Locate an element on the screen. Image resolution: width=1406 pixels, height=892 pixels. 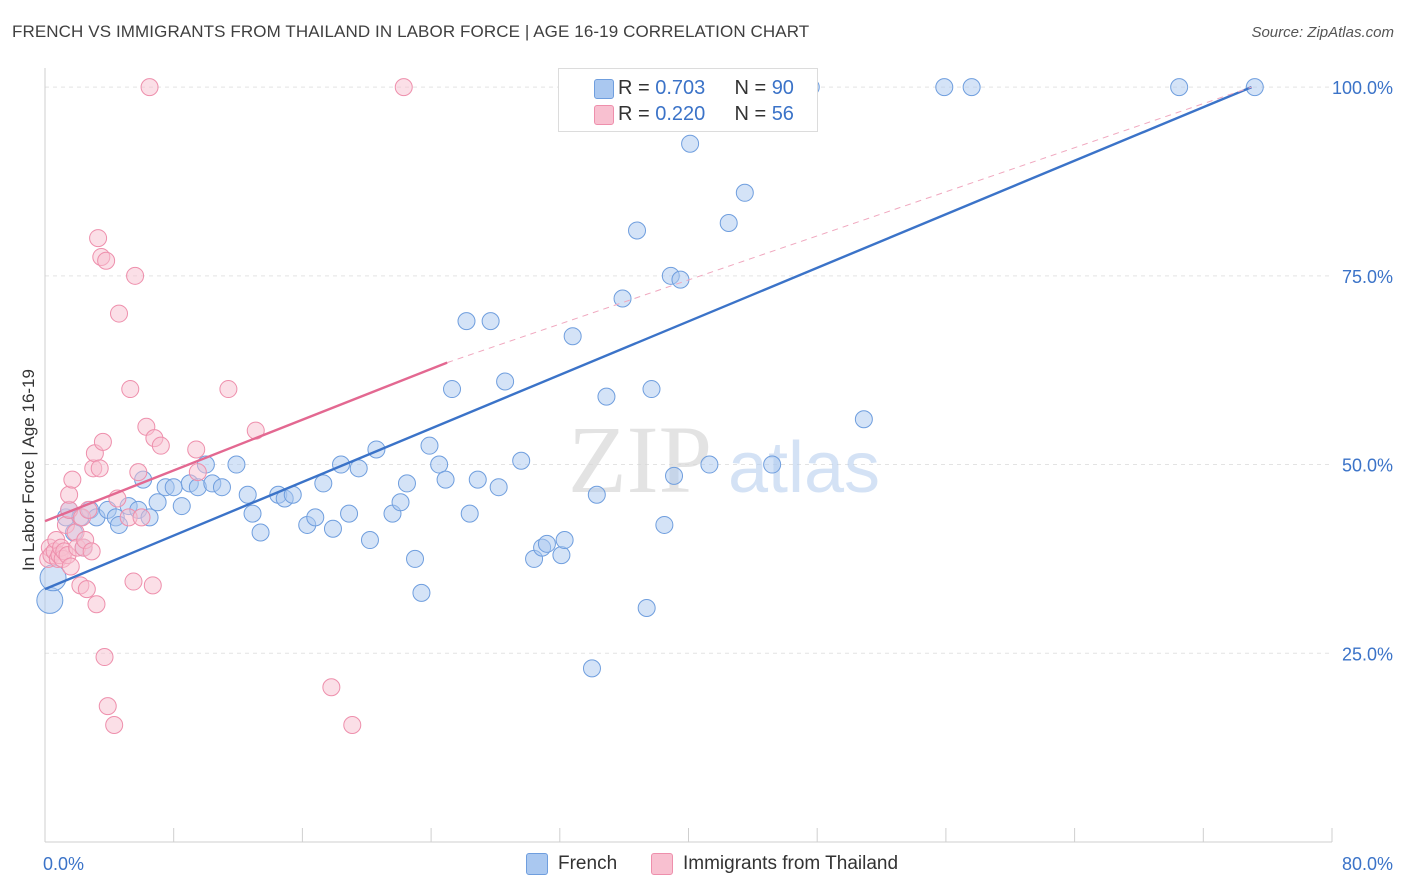
source-label: Source: ZipAtlas.com is located at coordinates (1322, 32).